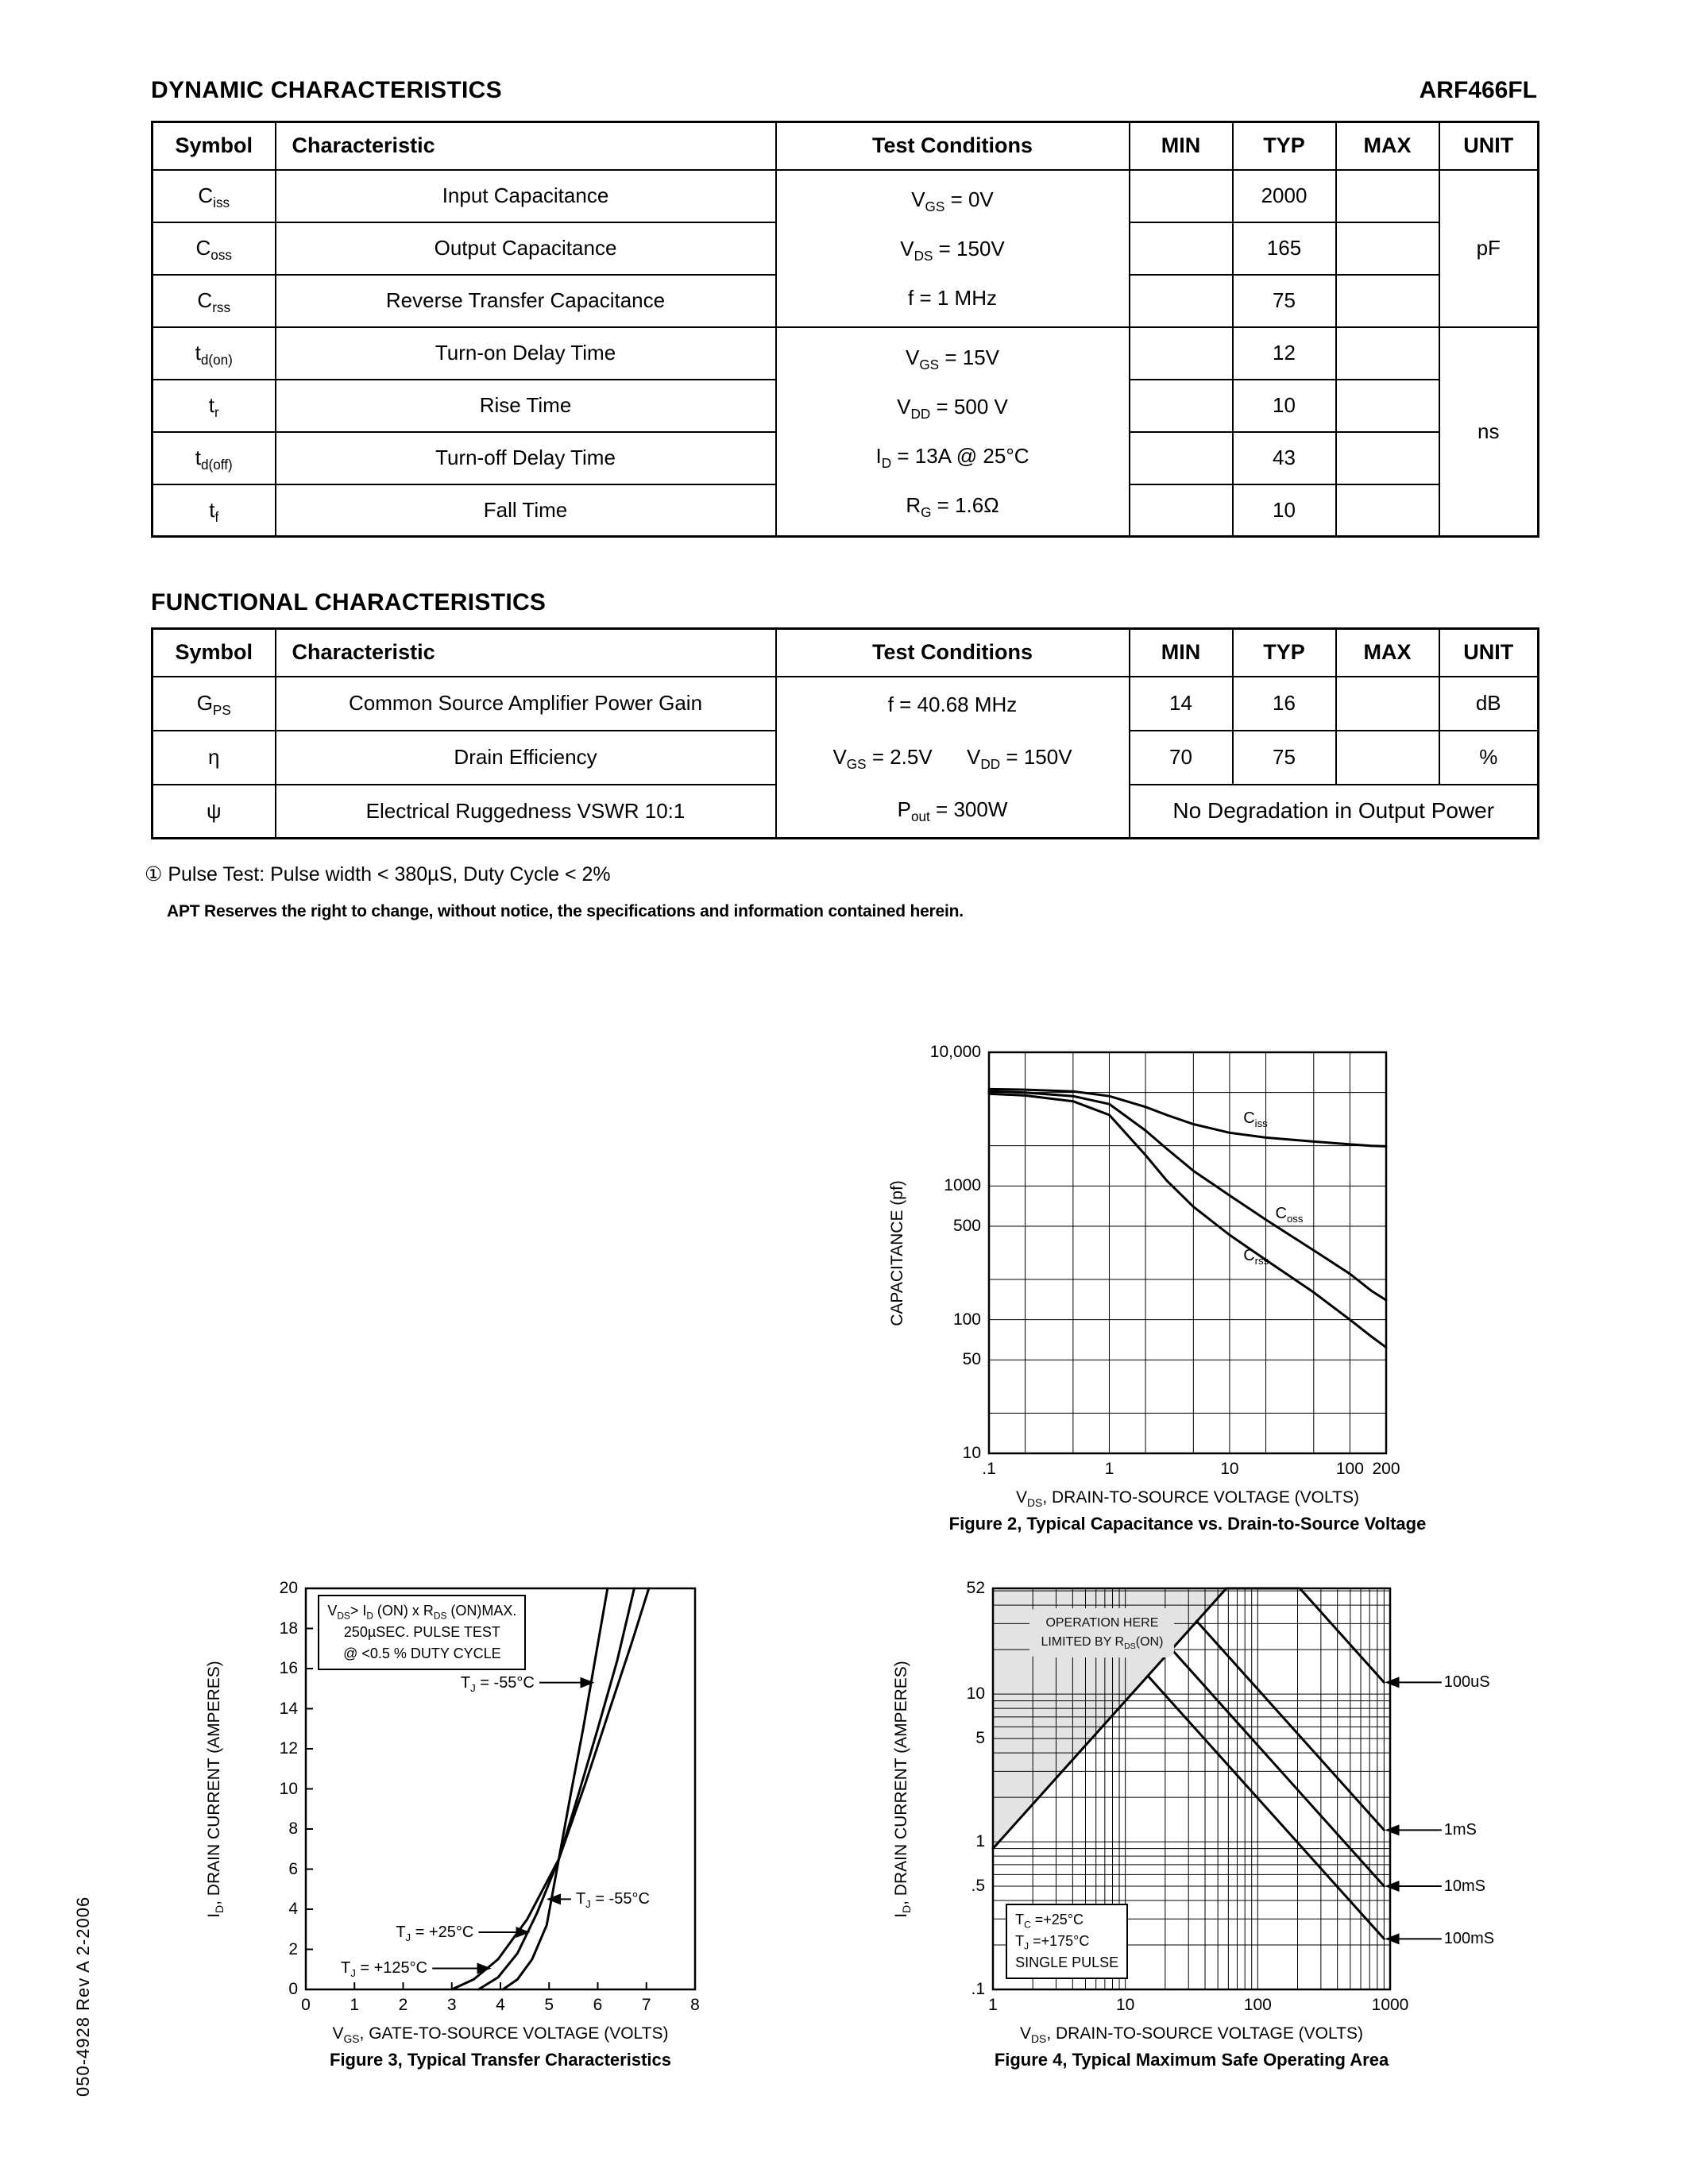 The height and width of the screenshot is (2184, 1688). I want to click on characteristic-cell: Fall Time, so click(525, 510).